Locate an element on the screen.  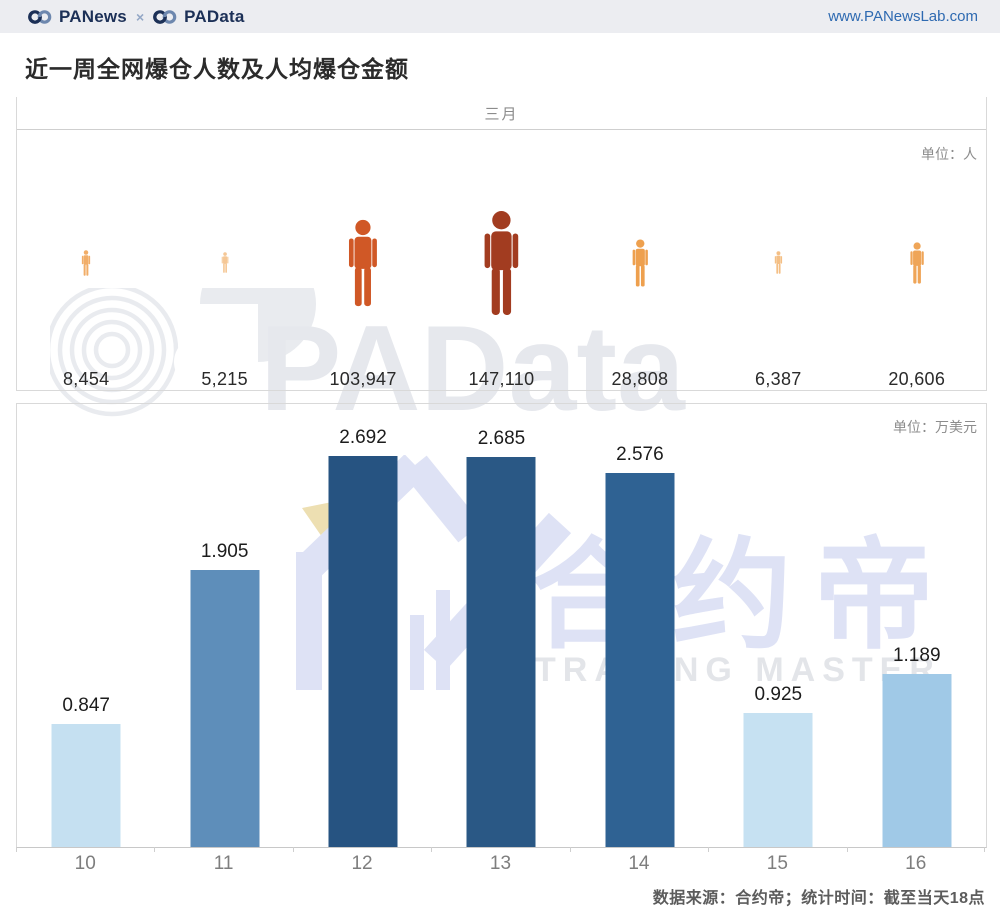
x-axis-label: 10 is located at coordinates (85, 863).